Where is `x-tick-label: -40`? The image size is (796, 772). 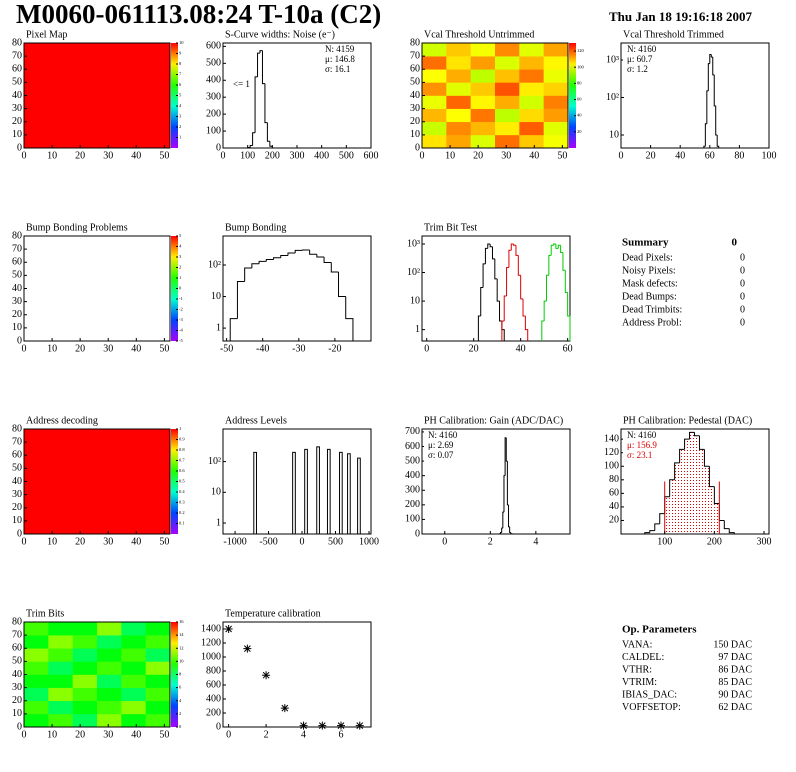 x-tick-label: -40 is located at coordinates (262, 348).